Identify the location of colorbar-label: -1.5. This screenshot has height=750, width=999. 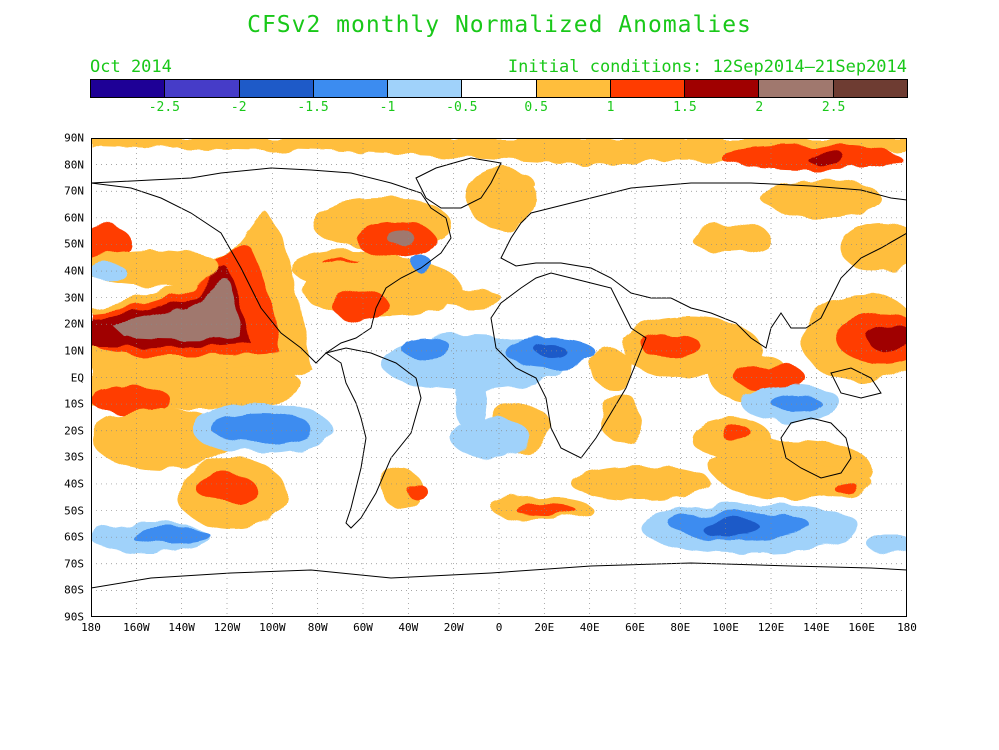
(313, 107).